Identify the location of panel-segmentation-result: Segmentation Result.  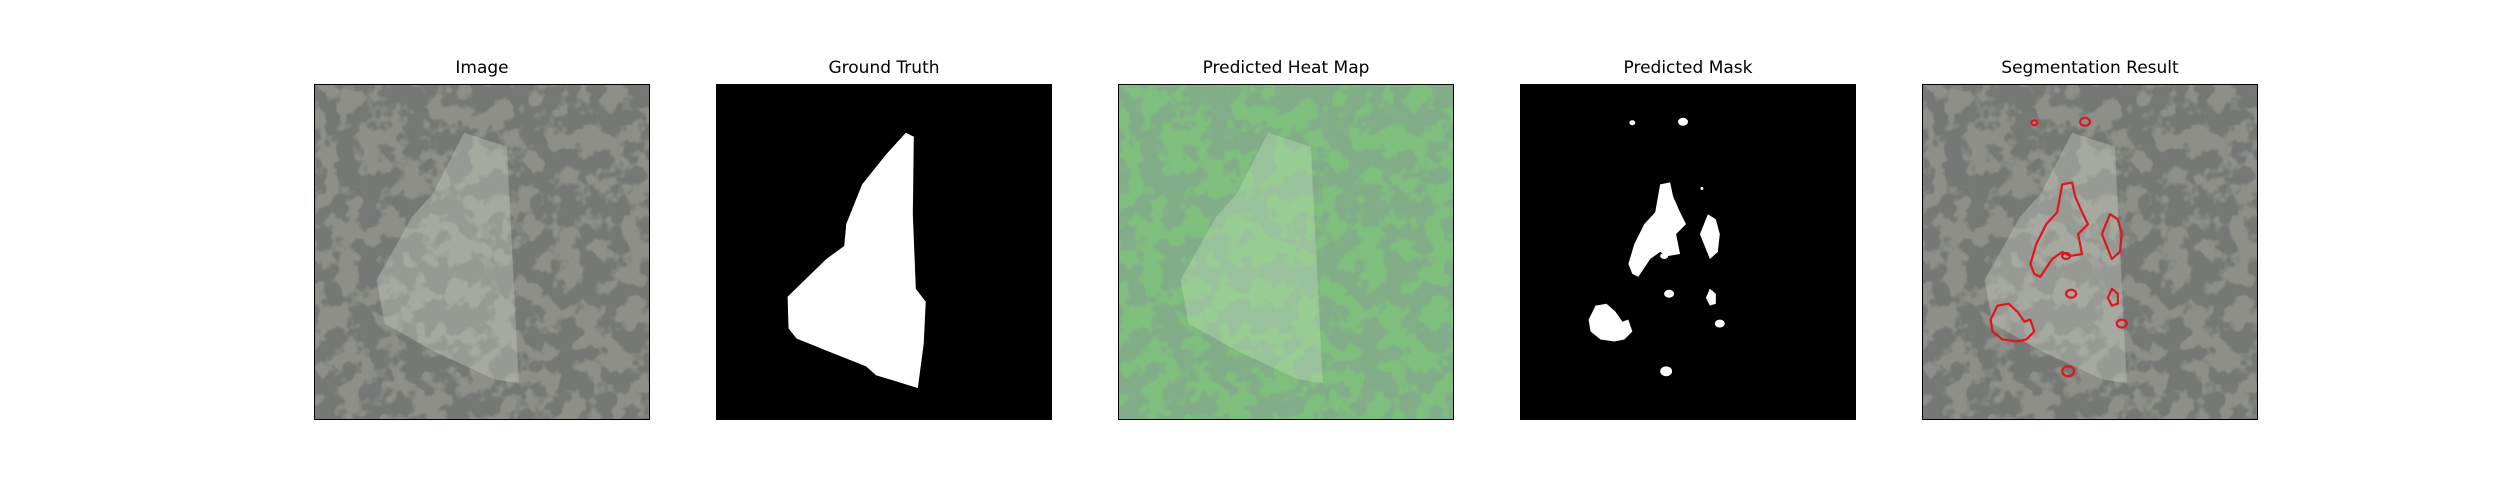
(2090, 239).